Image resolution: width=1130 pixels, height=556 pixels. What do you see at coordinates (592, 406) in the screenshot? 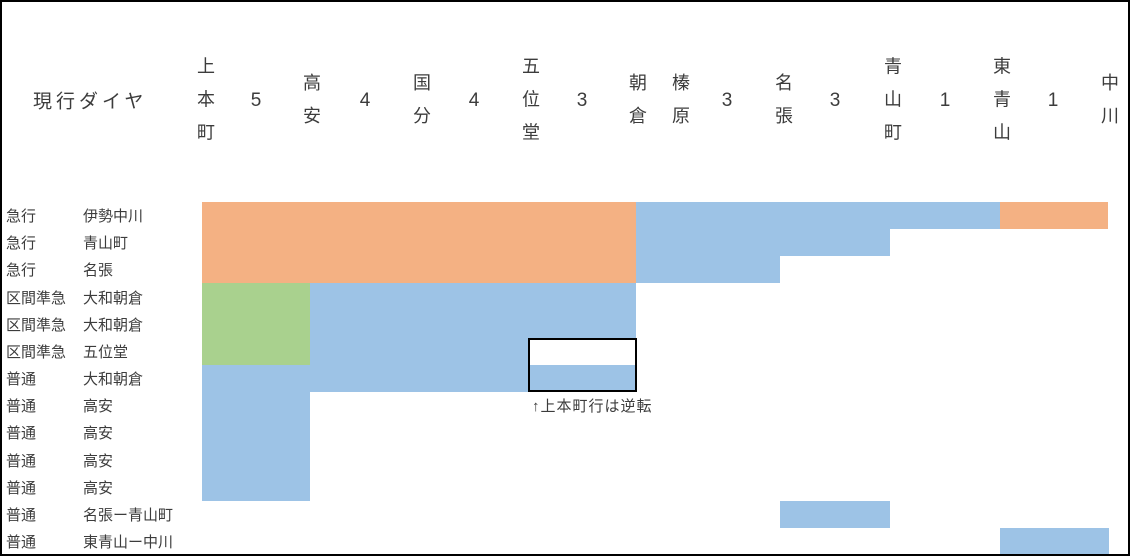
I see `reversal-annotation: ↑上本町行は逆転` at bounding box center [592, 406].